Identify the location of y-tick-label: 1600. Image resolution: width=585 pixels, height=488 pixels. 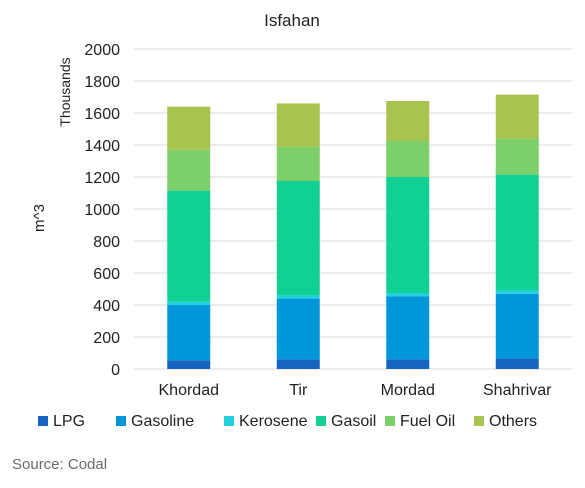
(102, 114).